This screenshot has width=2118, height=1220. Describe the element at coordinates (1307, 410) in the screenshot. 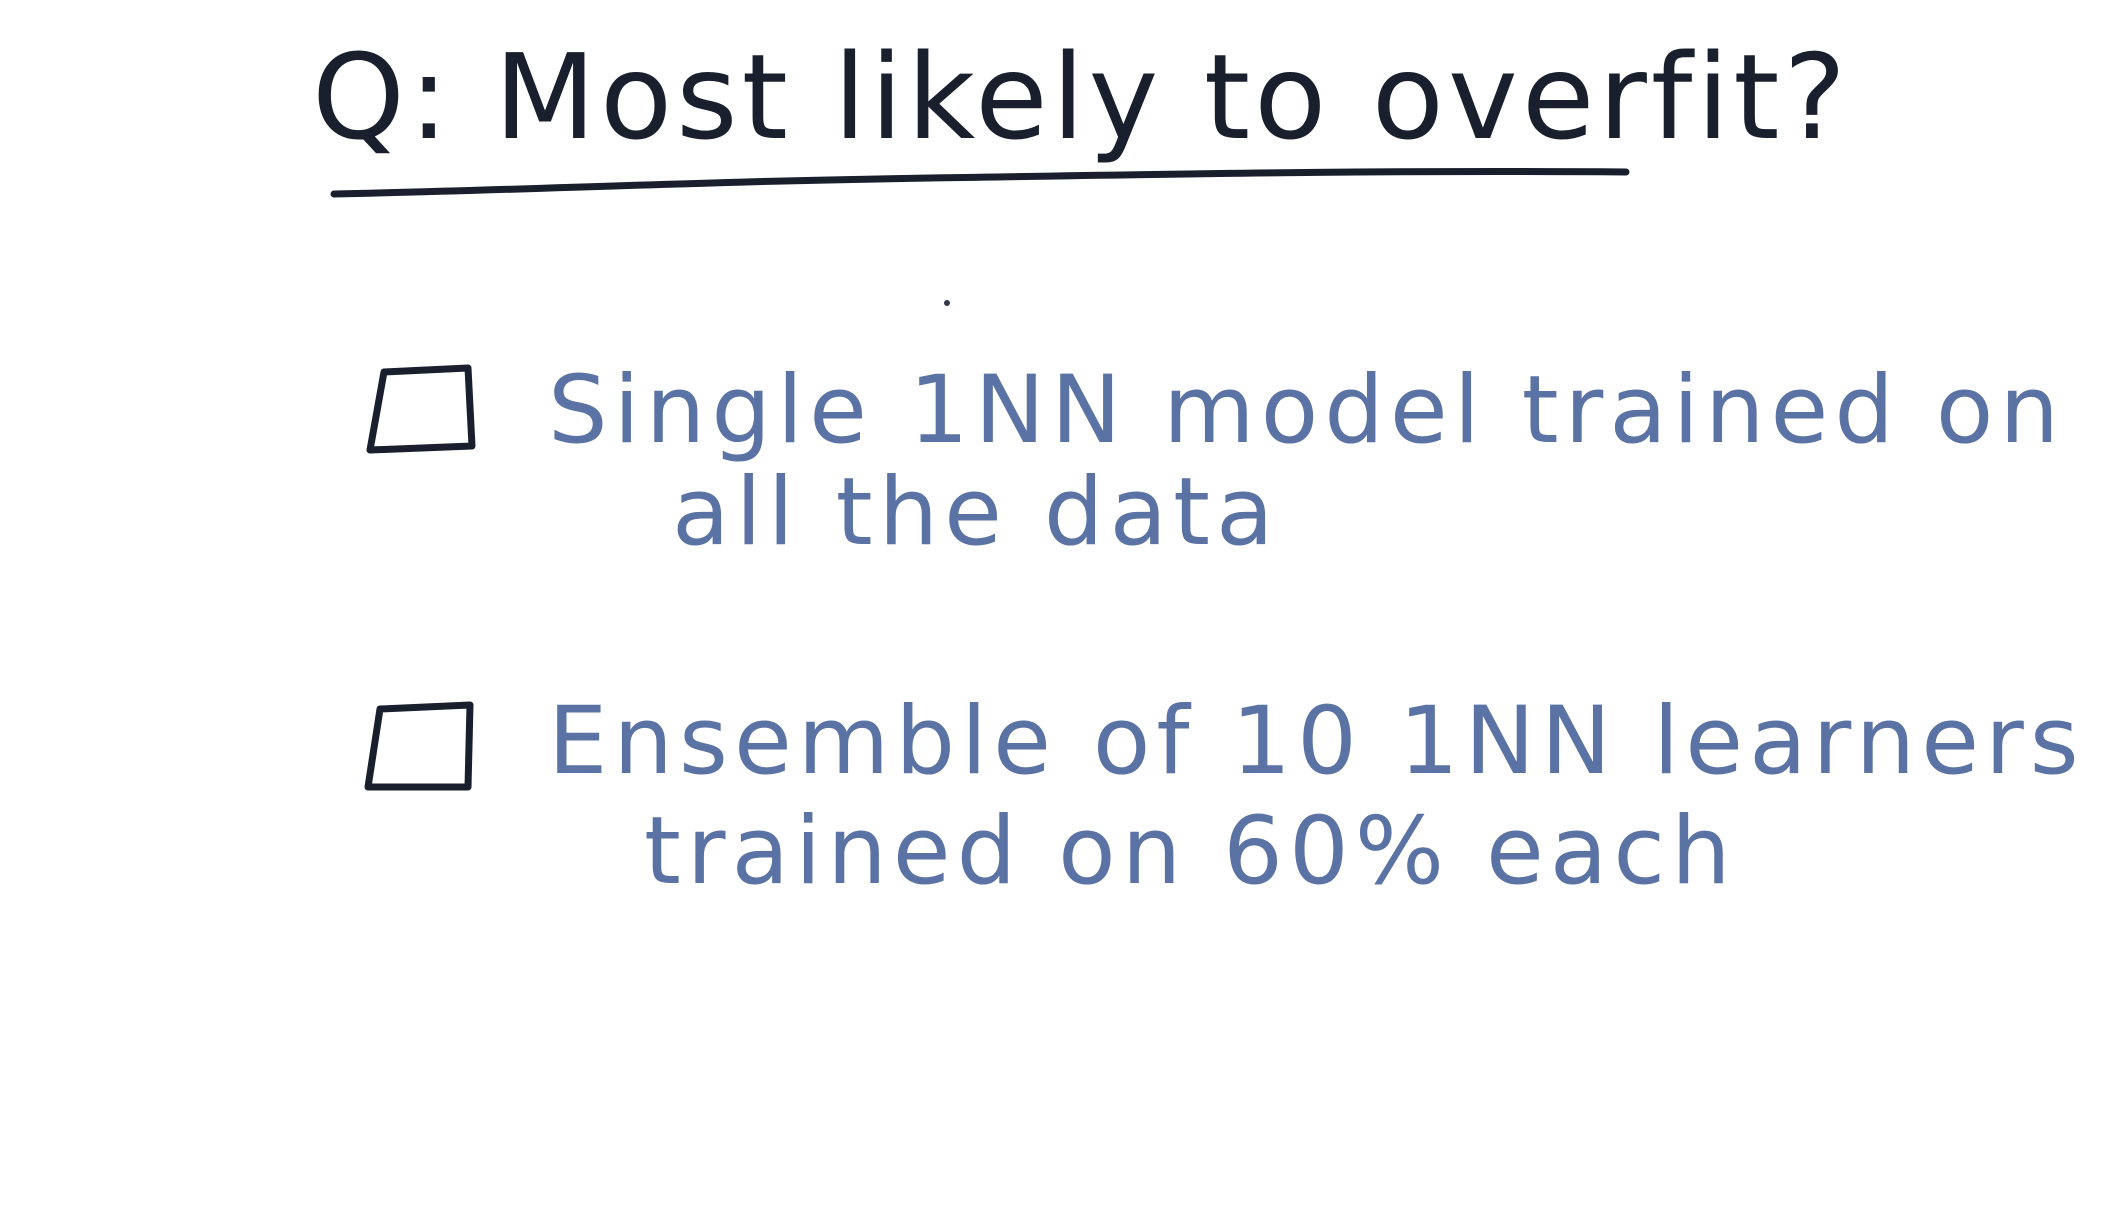

I see `option-single-1nn-line1: Single 1NN model trained on` at that location.